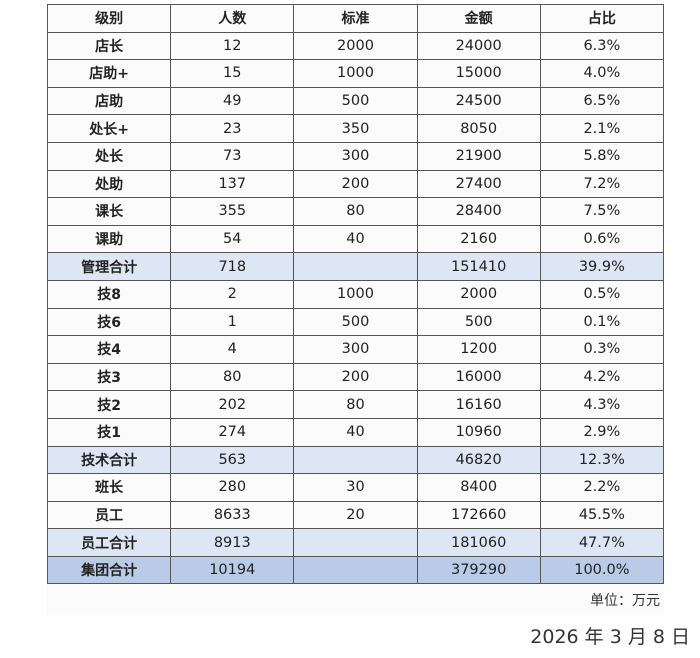  I want to click on table-row: 处长+ 23 350 8050 2.1%, so click(355, 128).